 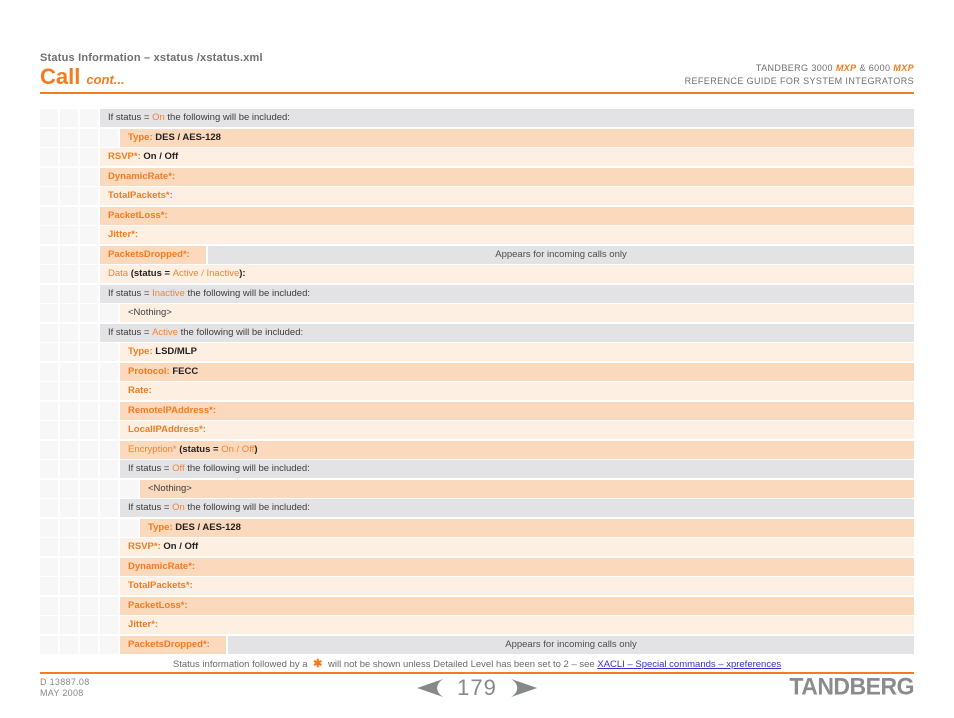 I want to click on table-row: RemoteIPAddress*:, so click(x=477, y=410).